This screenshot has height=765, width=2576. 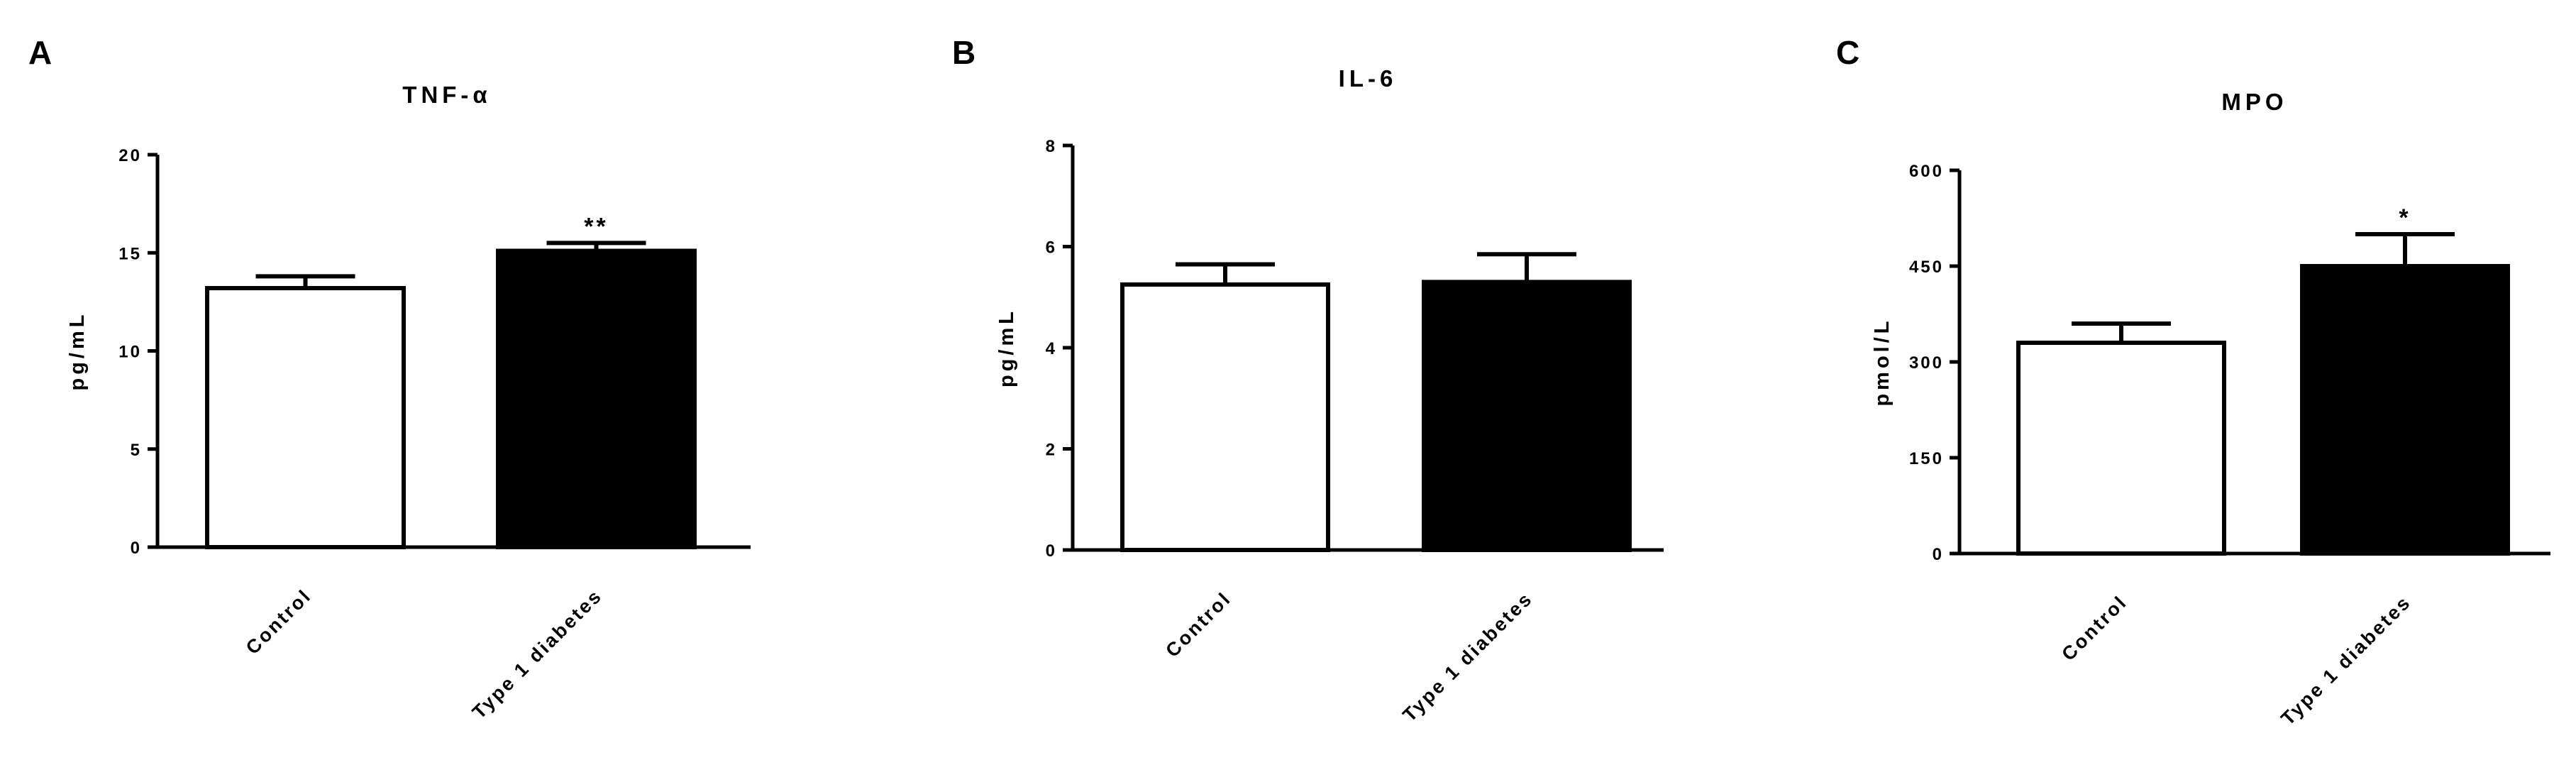 I want to click on y-tick-label: 8, so click(x=1051, y=146).